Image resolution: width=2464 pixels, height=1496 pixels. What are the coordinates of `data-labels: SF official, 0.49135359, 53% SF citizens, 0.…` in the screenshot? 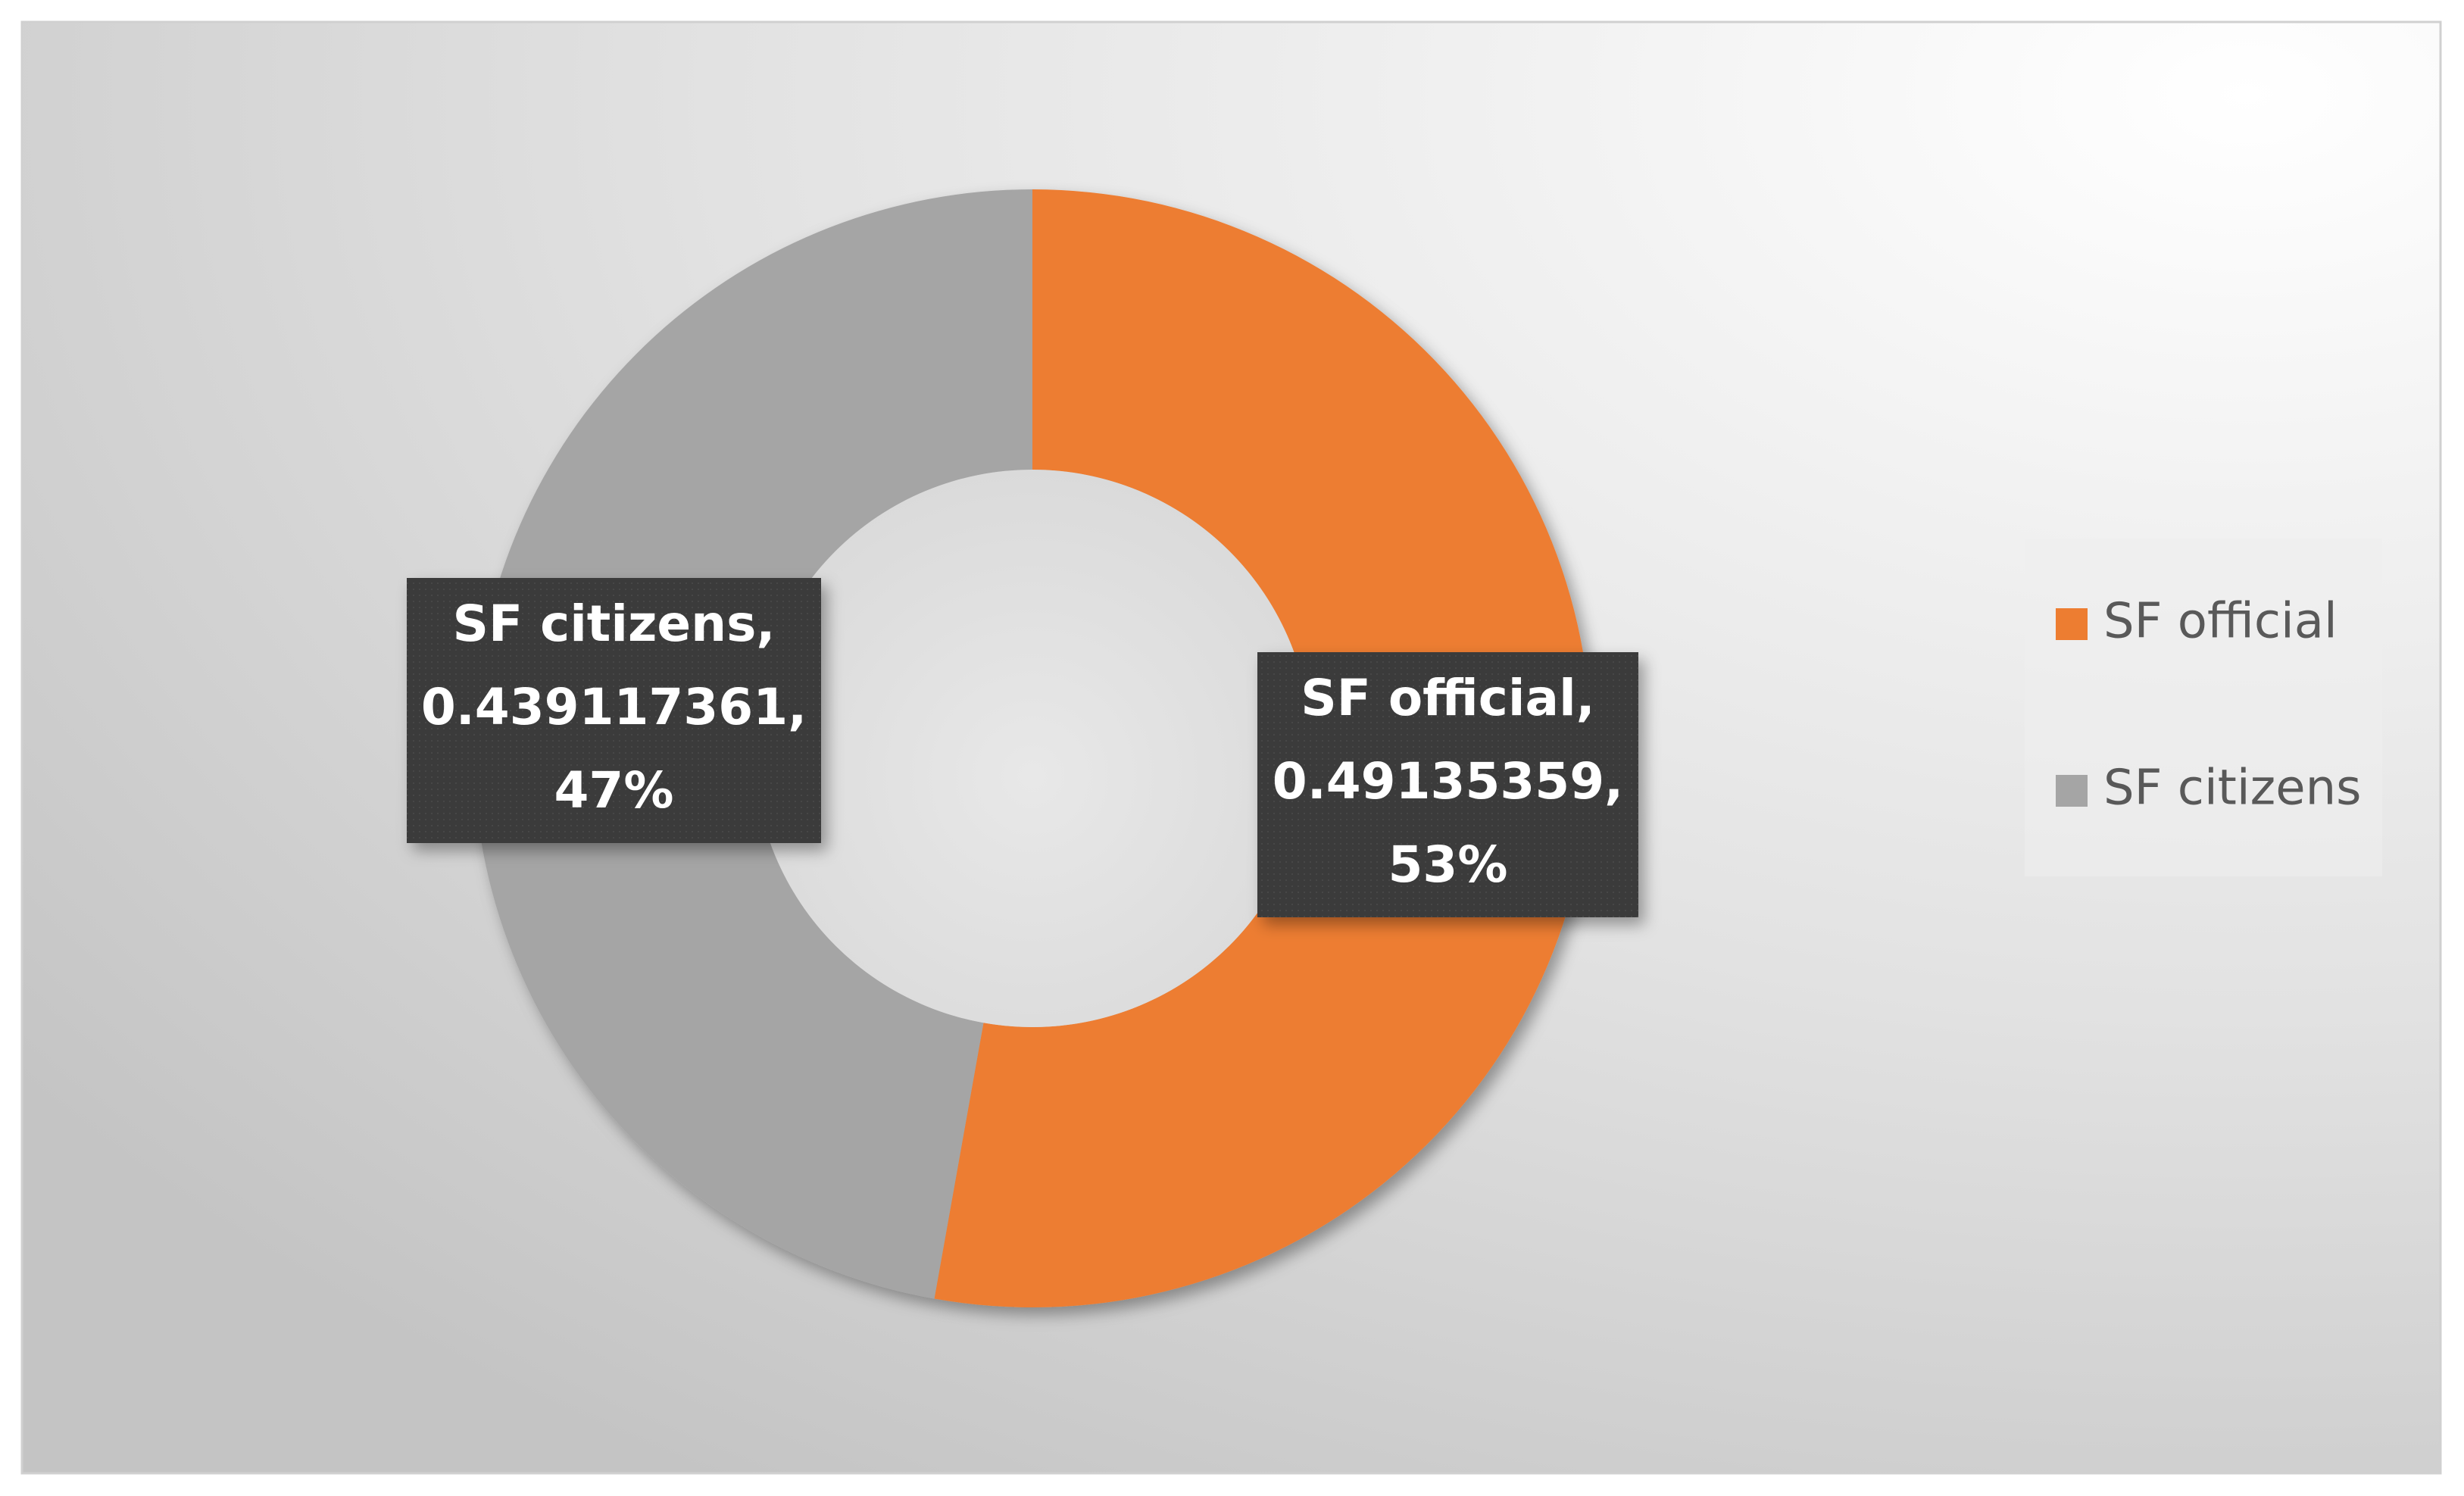 It's located at (1022, 747).